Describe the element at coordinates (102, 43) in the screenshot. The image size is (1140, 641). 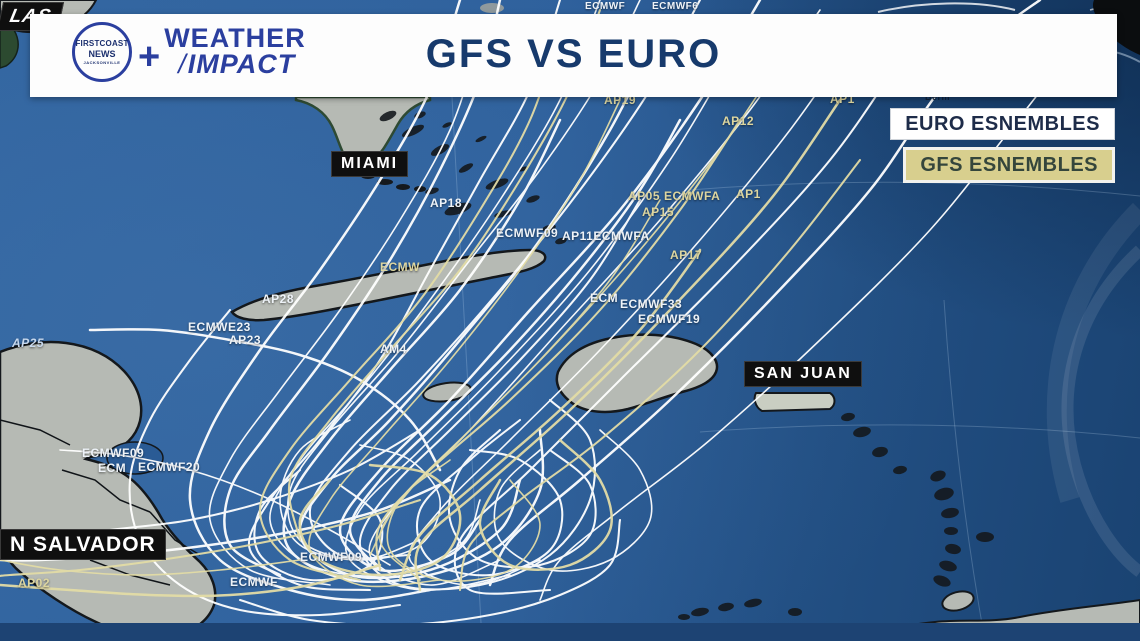
I see `logo-line1: FIRSTCOAST` at that location.